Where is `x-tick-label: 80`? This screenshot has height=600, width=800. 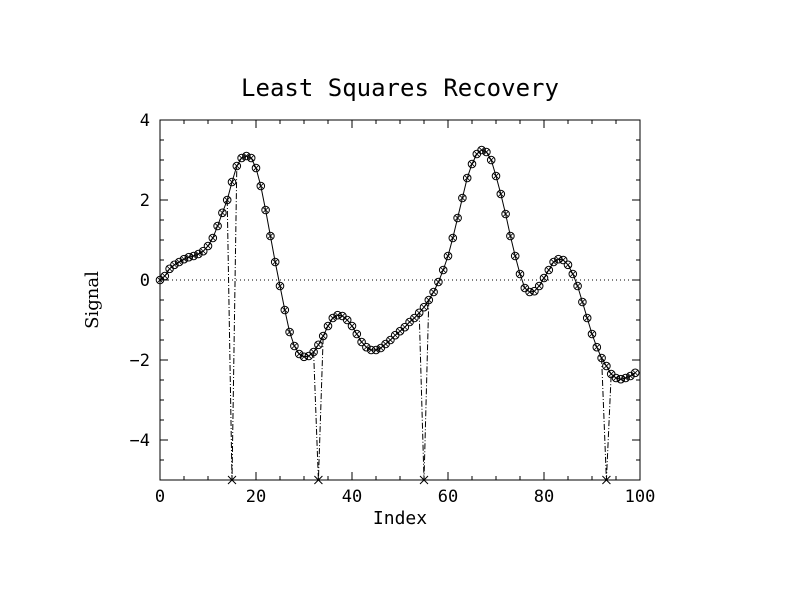
x-tick-label: 80 is located at coordinates (544, 497).